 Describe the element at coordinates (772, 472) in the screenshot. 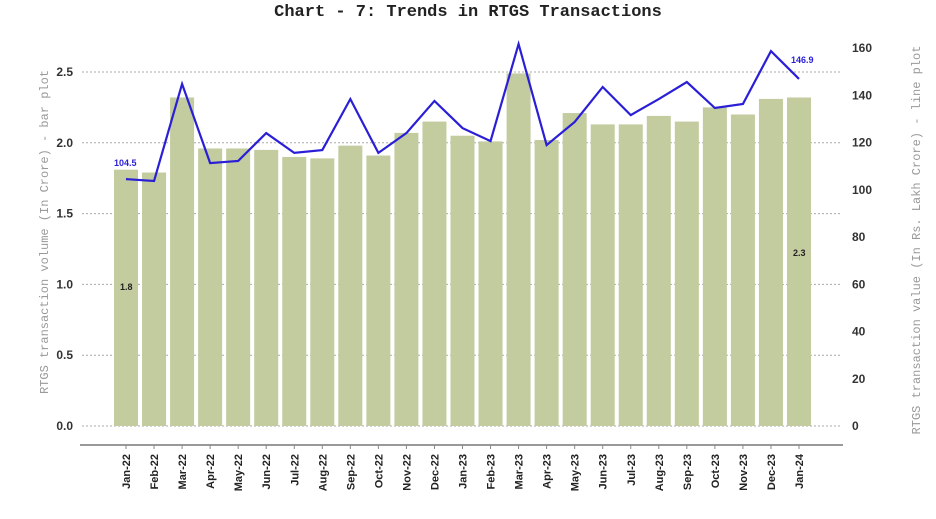

I see `x-tick-label: Dec-23` at that location.